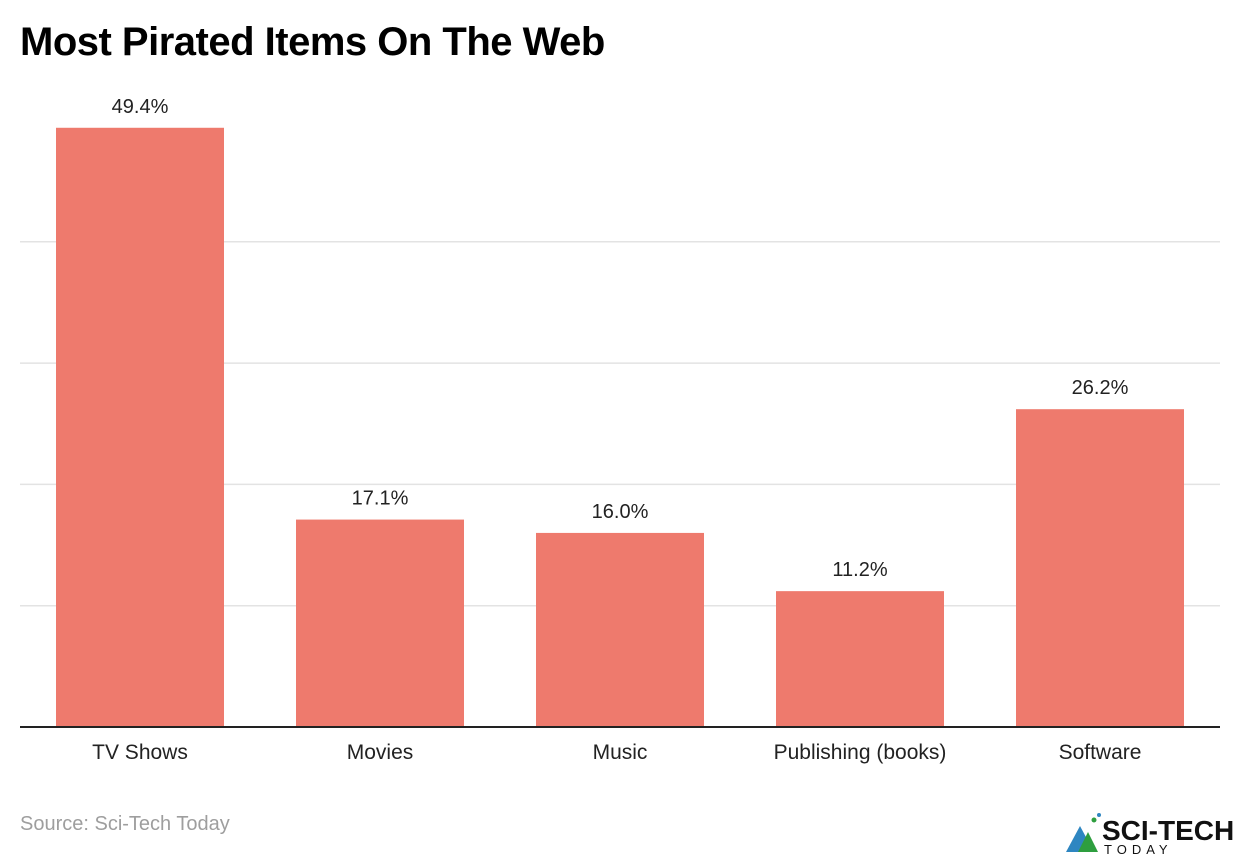 Image resolution: width=1240 pixels, height=858 pixels. Describe the element at coordinates (1168, 830) in the screenshot. I see `svg-text: SCI-TECH` at that location.